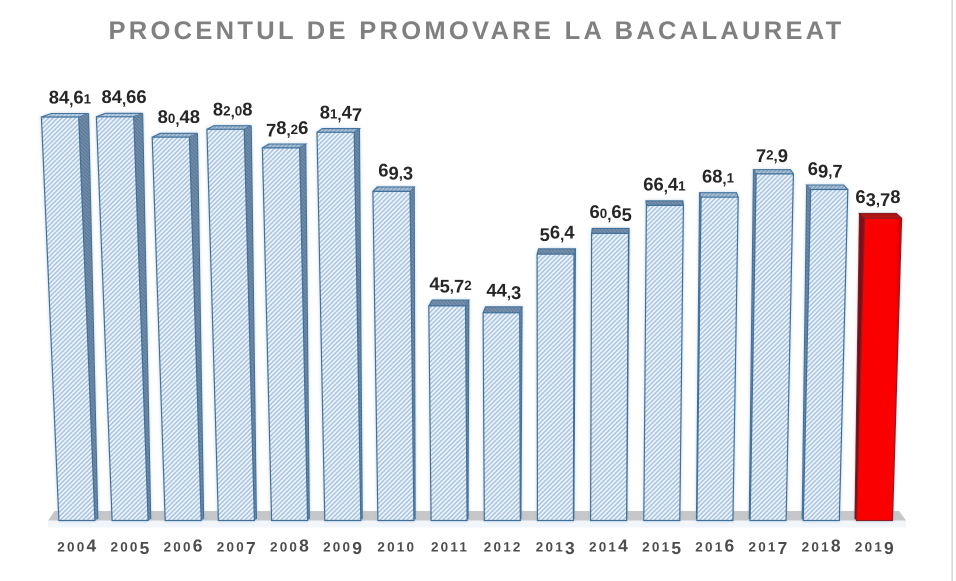 This screenshot has height=581, width=956. What do you see at coordinates (70, 97) in the screenshot?
I see `svg-text: 84,61` at bounding box center [70, 97].